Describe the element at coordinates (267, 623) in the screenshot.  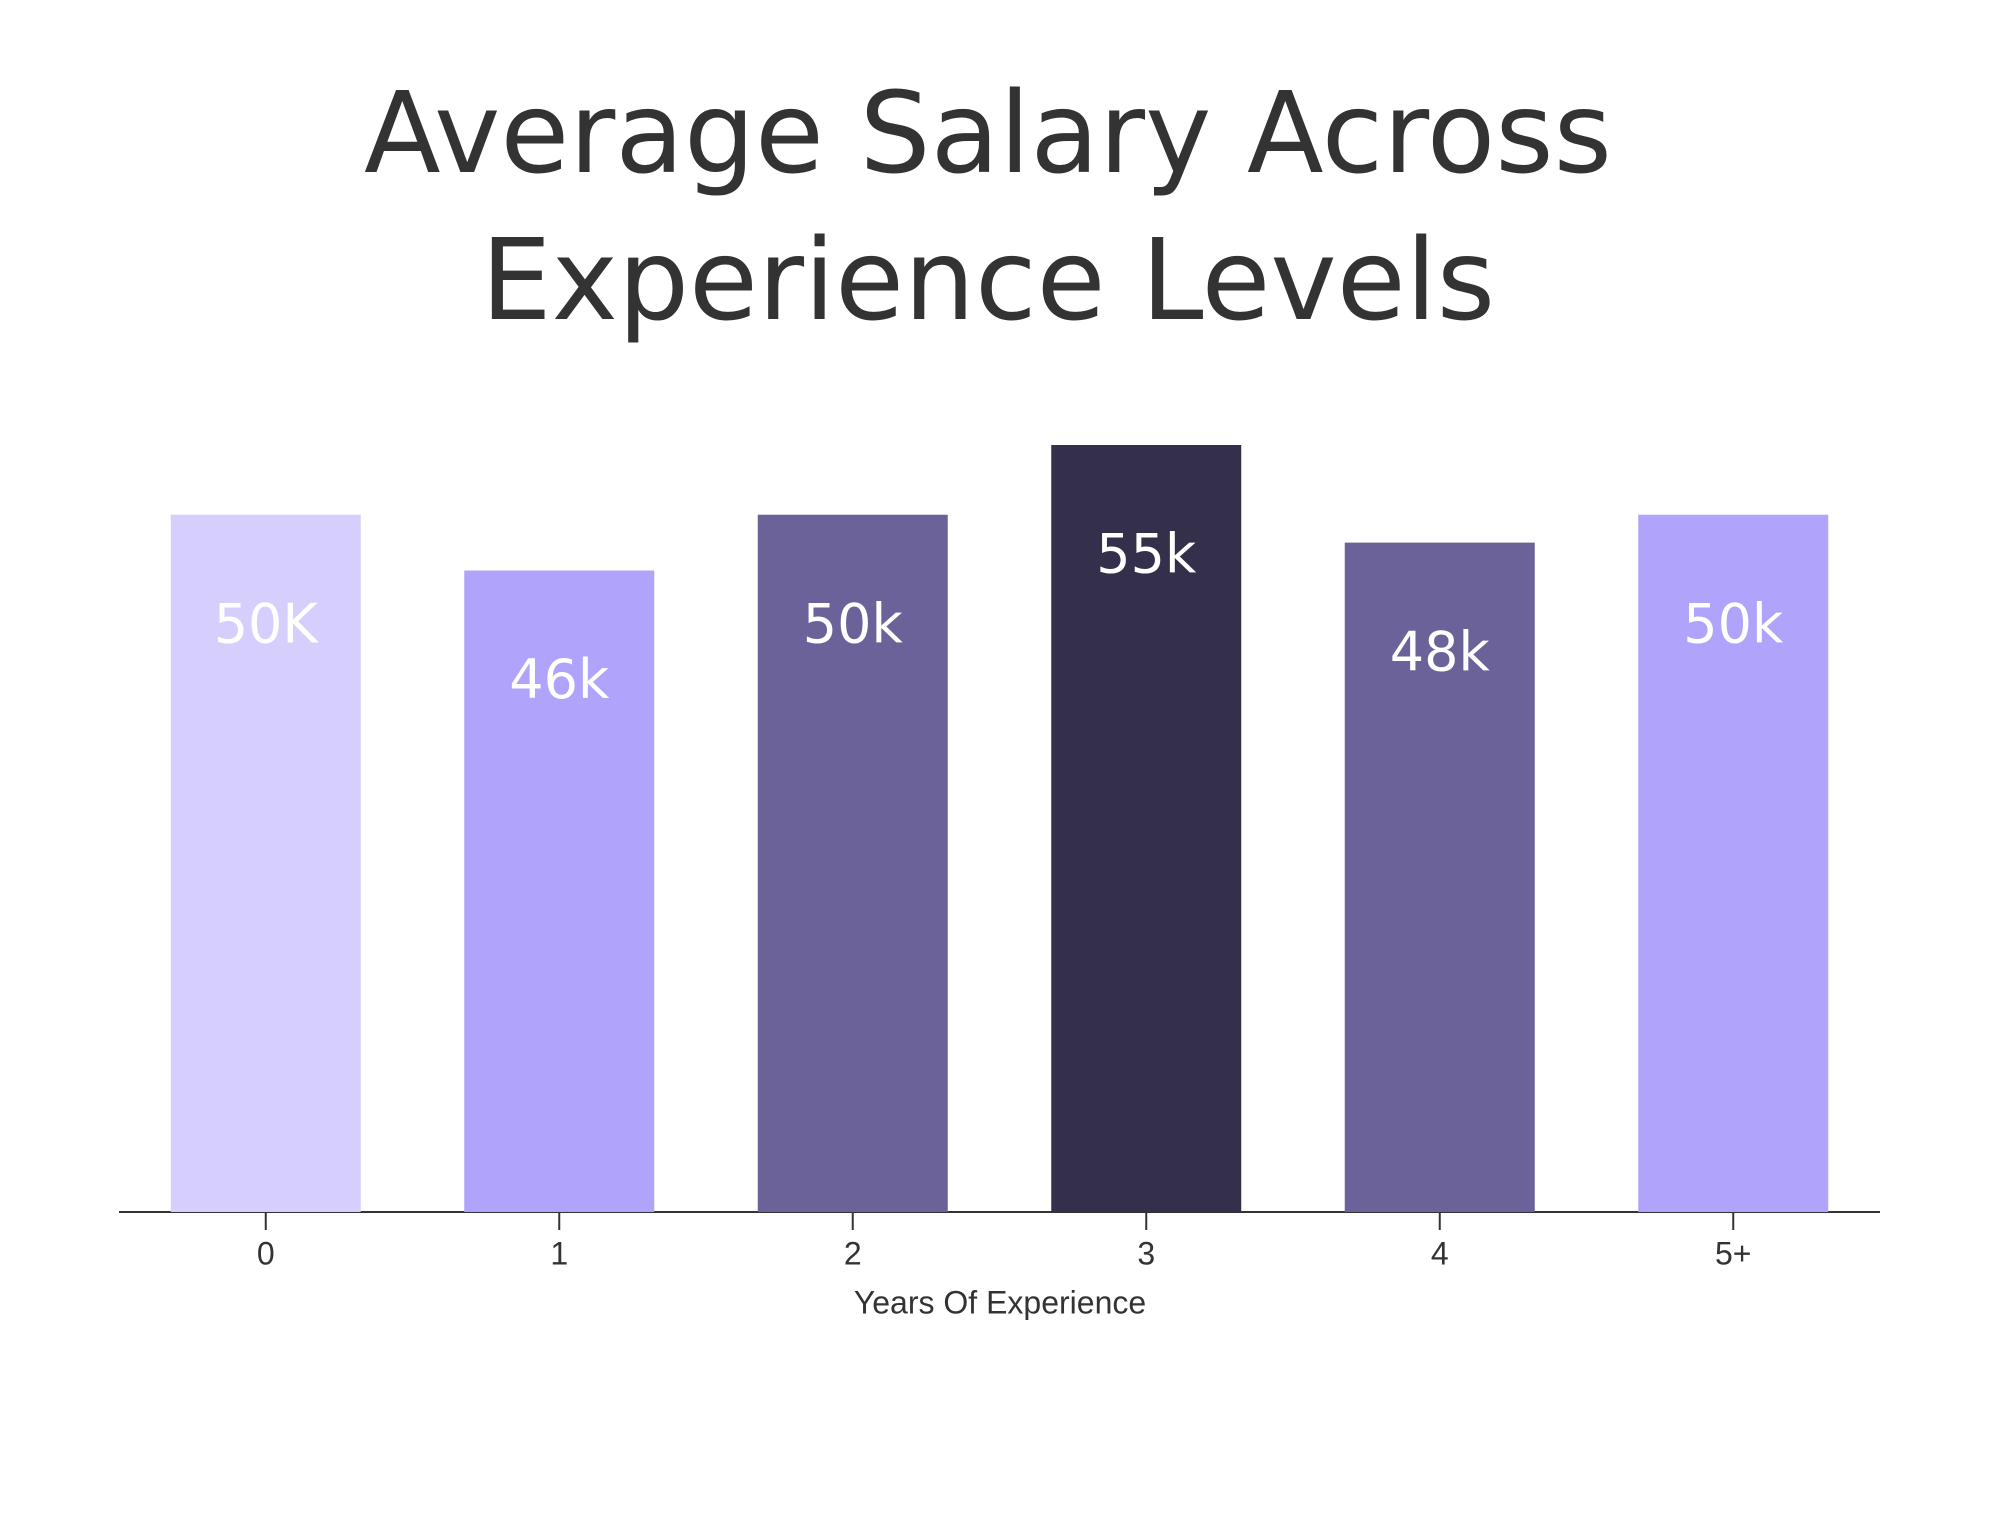
I see `value-label: 50K` at that location.